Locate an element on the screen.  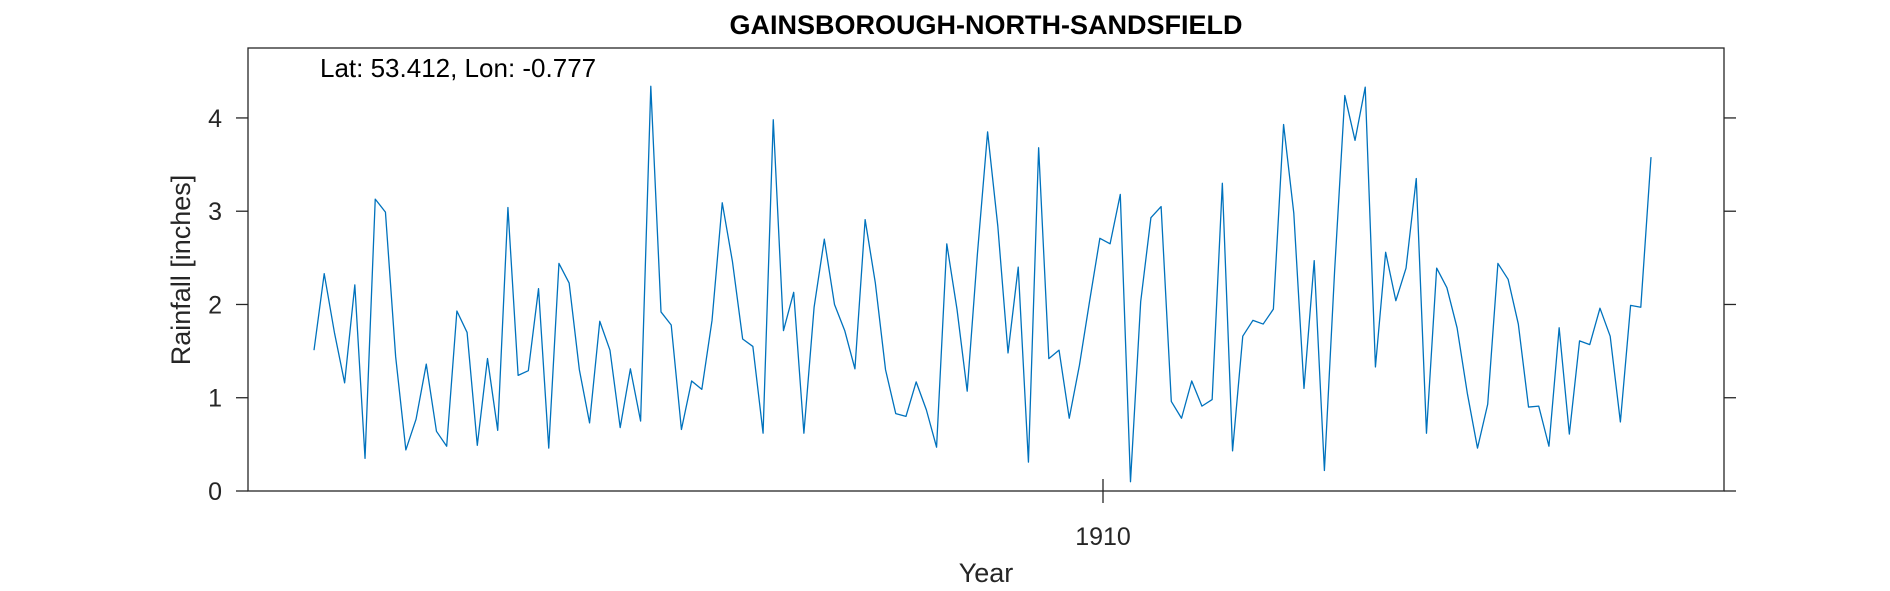
y-tick-label: 3 is located at coordinates (215, 212).